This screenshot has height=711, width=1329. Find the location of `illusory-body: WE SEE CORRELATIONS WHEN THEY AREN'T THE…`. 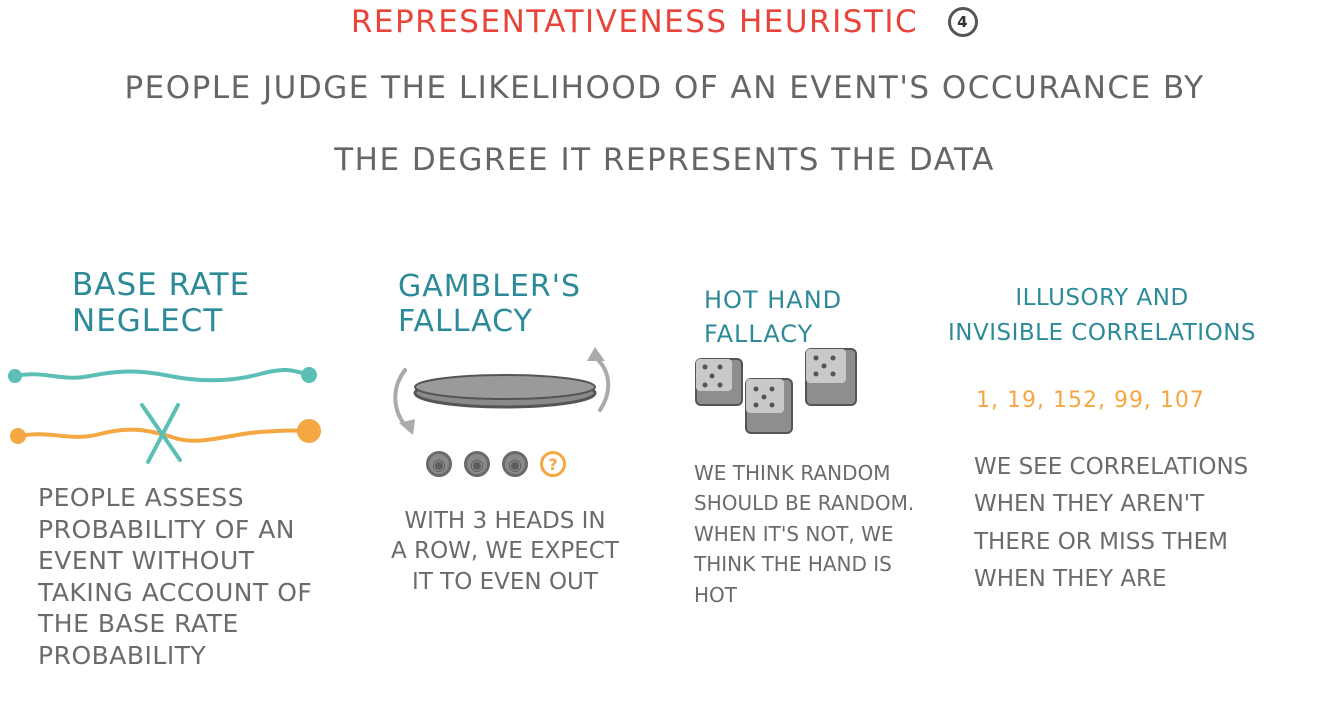

illusory-body: WE SEE CORRELATIONS WHEN THEY AREN'T THE… is located at coordinates (1111, 524).